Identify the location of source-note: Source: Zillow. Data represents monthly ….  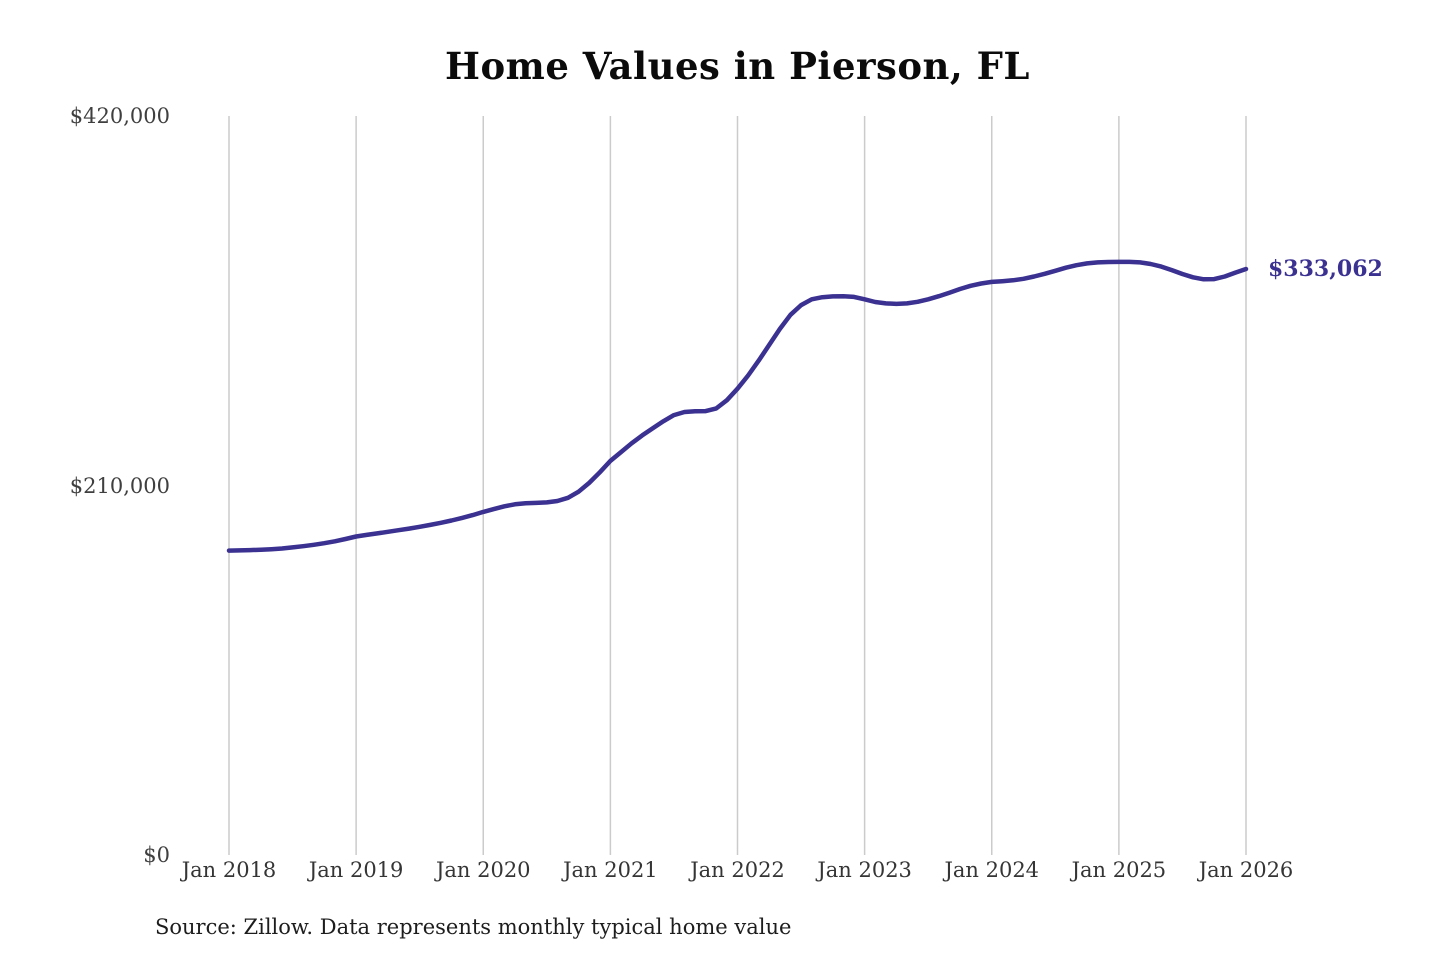
(473, 927).